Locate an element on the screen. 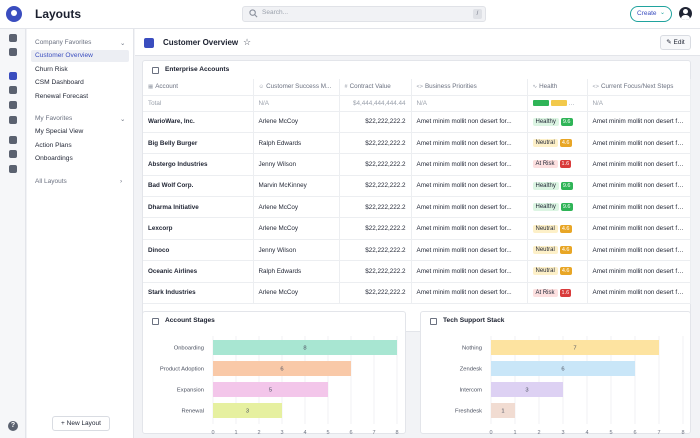 Image resolution: width=700 pixels, height=438 pixels. x-tick-label: 5 is located at coordinates (327, 432).